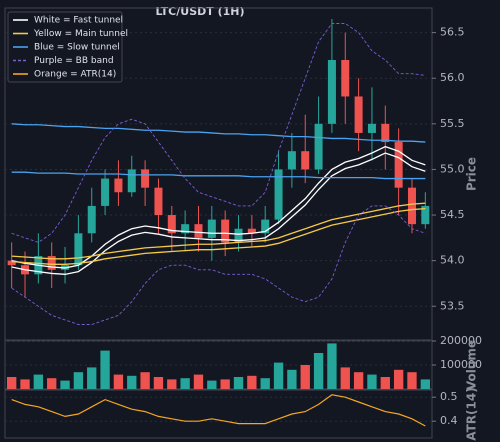 The width and height of the screenshot is (500, 442). What do you see at coordinates (449, 420) in the screenshot?
I see `y-tick-label: 0.4` at bounding box center [449, 420].